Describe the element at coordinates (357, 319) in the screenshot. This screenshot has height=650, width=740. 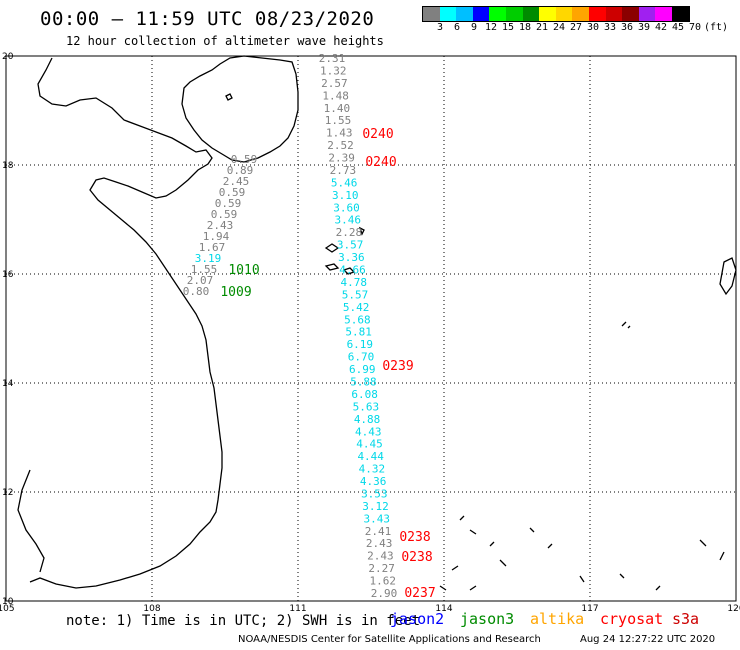
I see `wave-height-value: 5.68` at that location.